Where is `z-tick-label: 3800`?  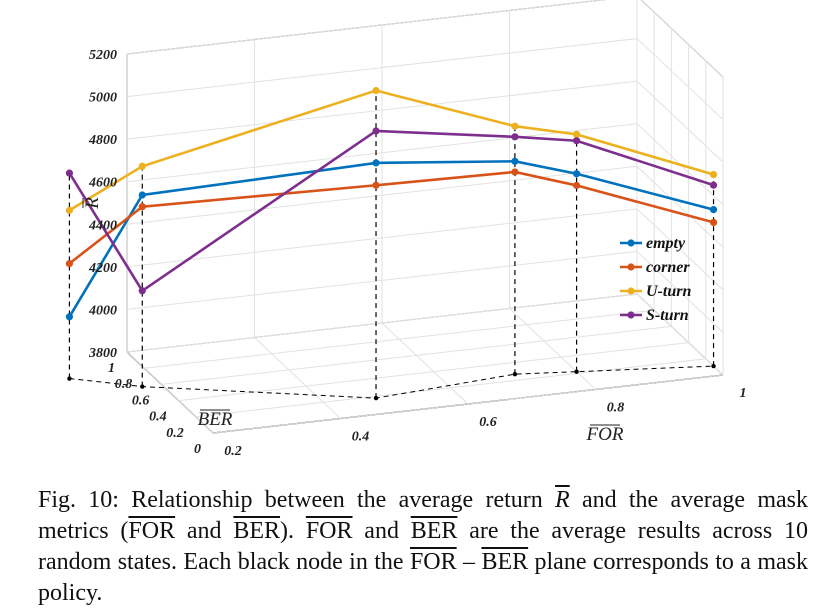 z-tick-label: 3800 is located at coordinates (102, 353).